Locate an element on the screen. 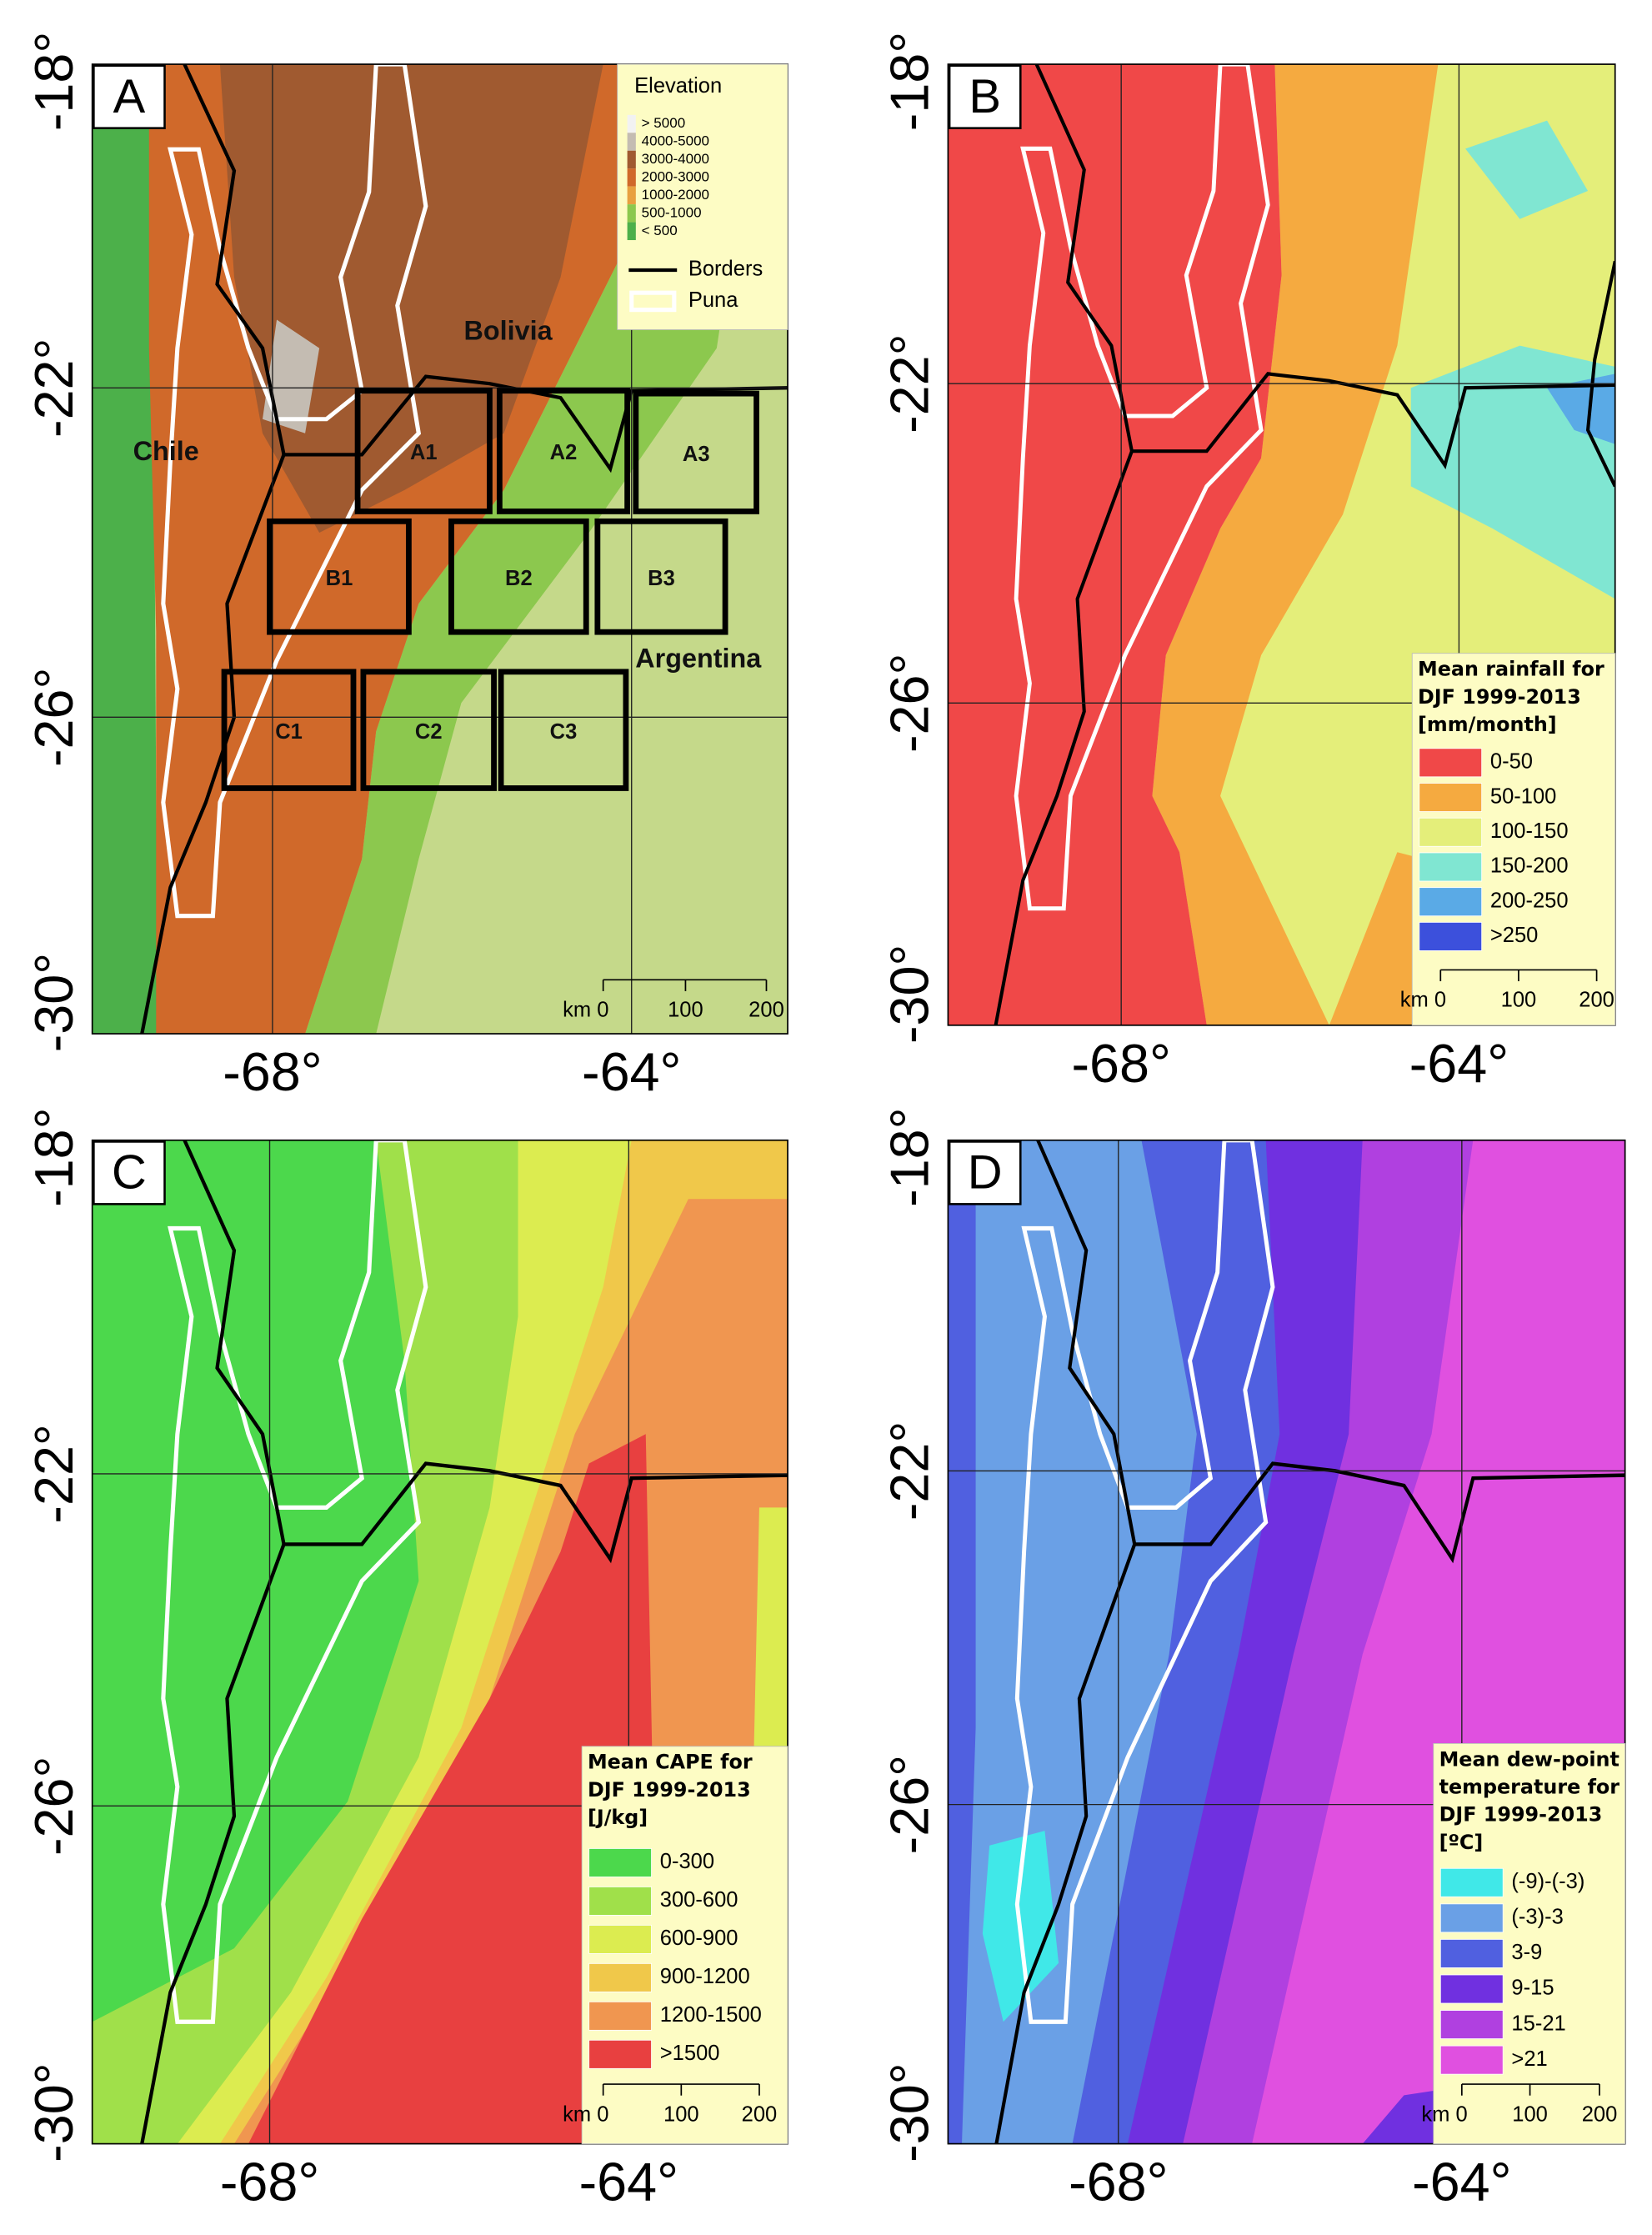 This screenshot has width=1652, height=2235. study-box-label: C3 is located at coordinates (564, 732).